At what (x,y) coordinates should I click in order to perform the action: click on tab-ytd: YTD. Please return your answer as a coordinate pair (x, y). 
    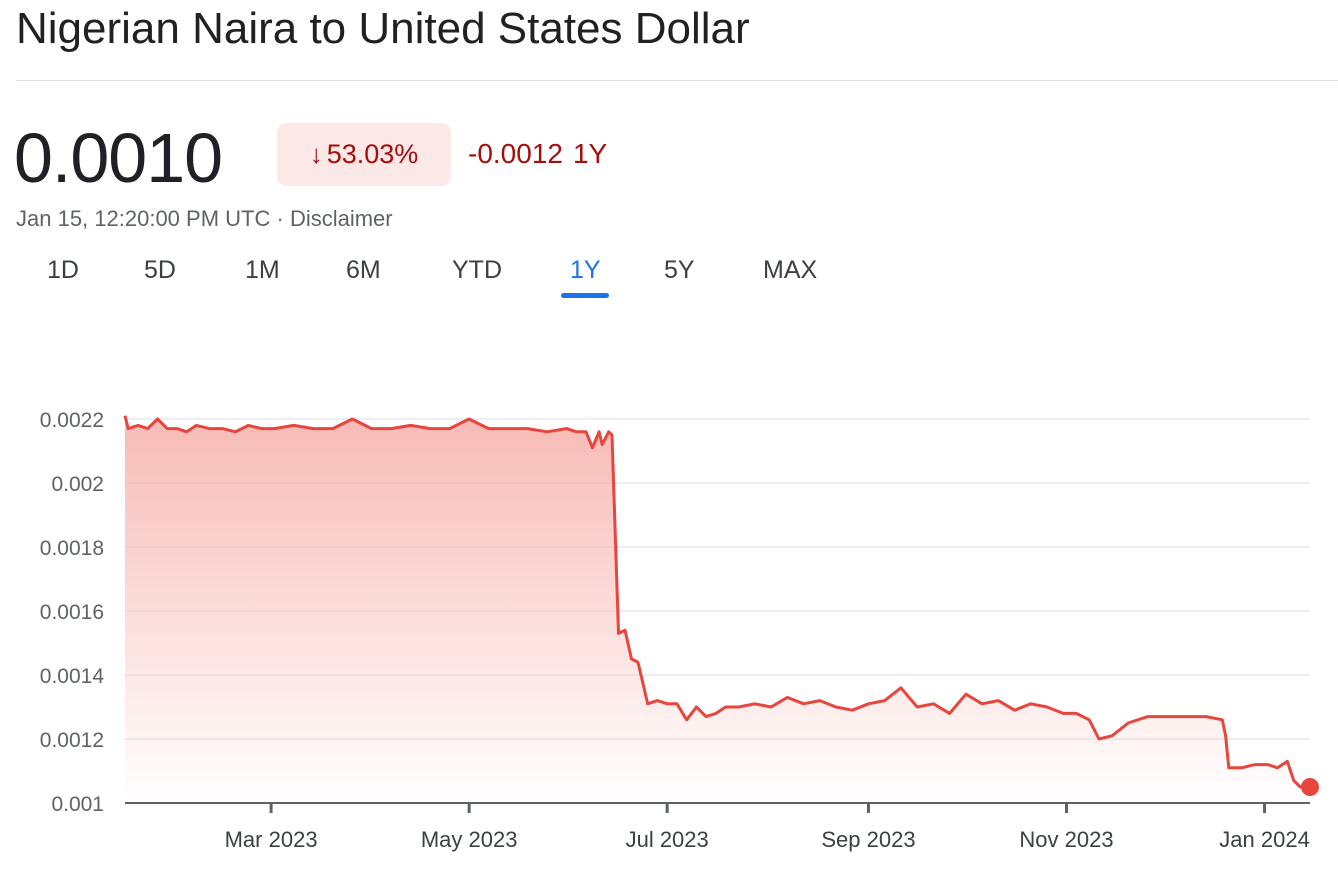
    Looking at the image, I should click on (477, 270).